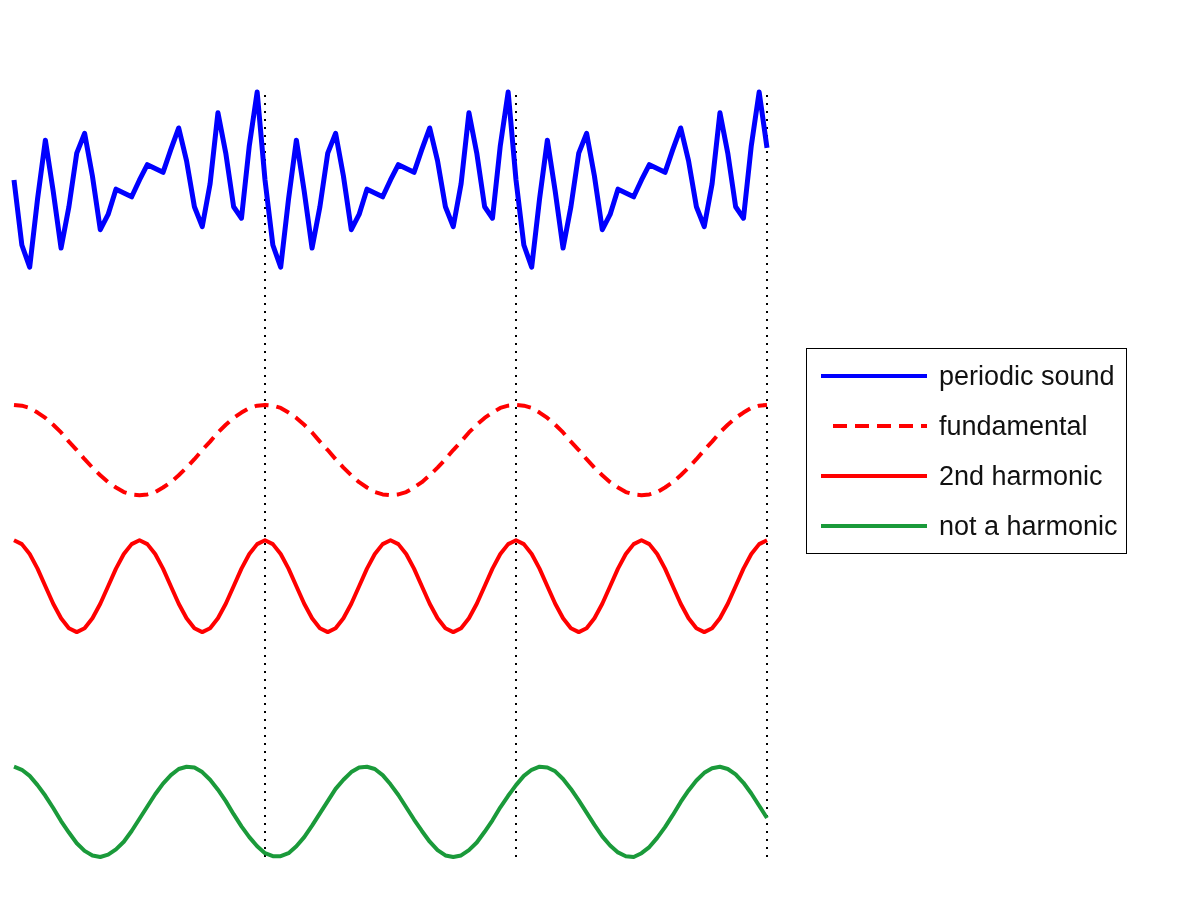 This screenshot has height=906, width=1187. Describe the element at coordinates (1021, 476) in the screenshot. I see `legend-label: 2nd harmonic` at that location.